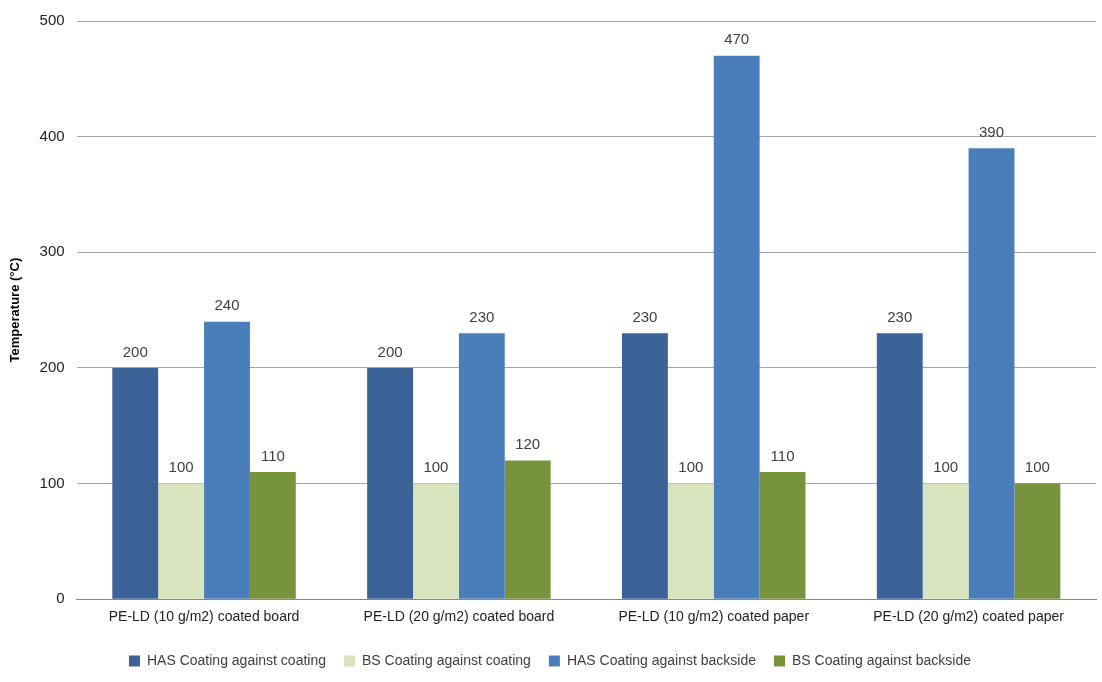 The height and width of the screenshot is (682, 1102). I want to click on data-label: 120, so click(528, 444).